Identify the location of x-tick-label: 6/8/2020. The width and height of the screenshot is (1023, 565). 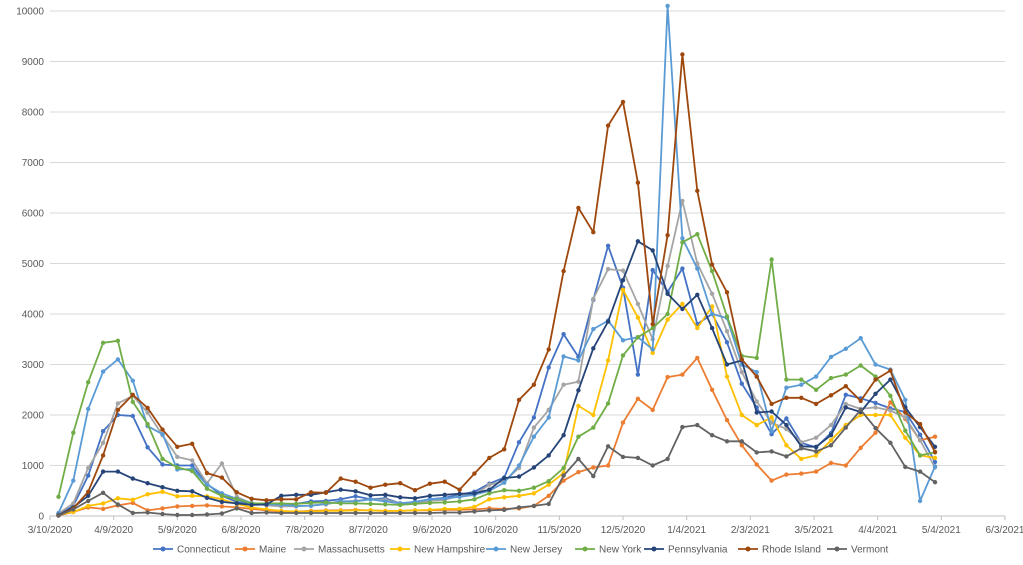
(241, 530).